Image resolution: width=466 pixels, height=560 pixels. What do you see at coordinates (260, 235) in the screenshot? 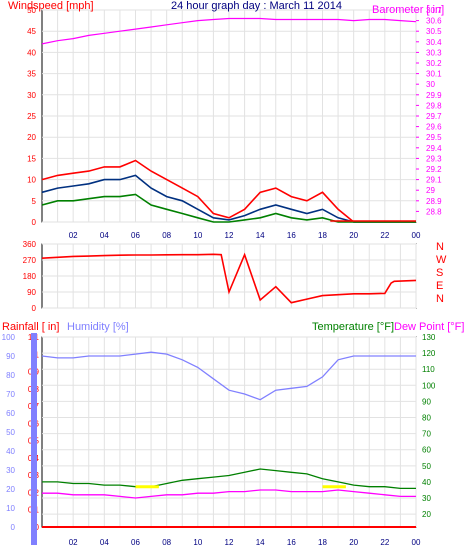
I see `hour-tick-label: 14` at bounding box center [260, 235].